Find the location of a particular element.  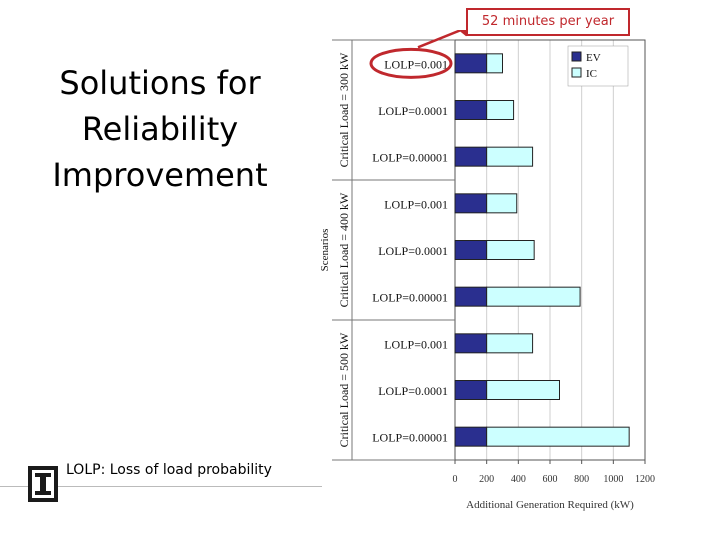

callout-arrowhead is located at coordinates (463, 33).